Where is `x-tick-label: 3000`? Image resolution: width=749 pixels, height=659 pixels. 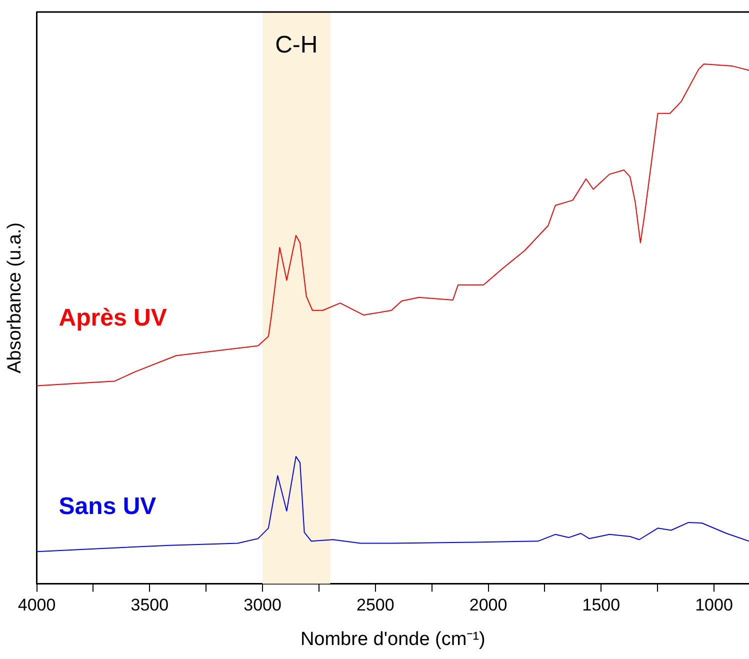 x-tick-label: 3000 is located at coordinates (263, 605).